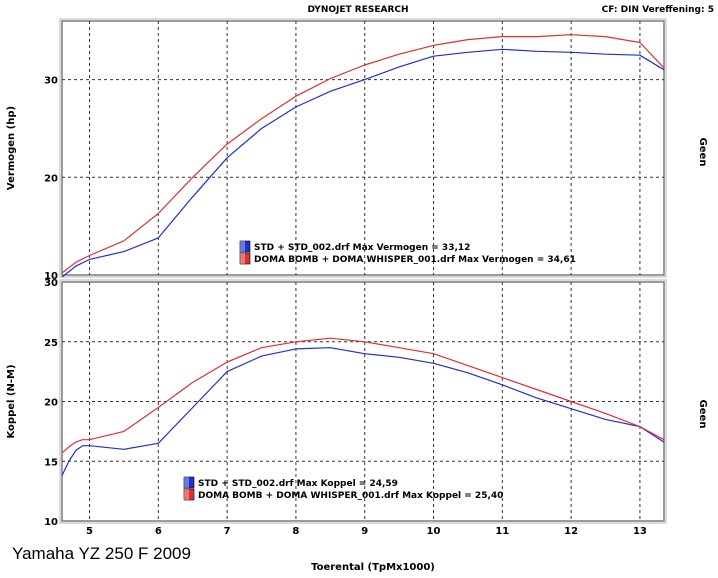 Image resolution: width=718 pixels, height=578 pixels. I want to click on xtick-10: 10, so click(434, 531).